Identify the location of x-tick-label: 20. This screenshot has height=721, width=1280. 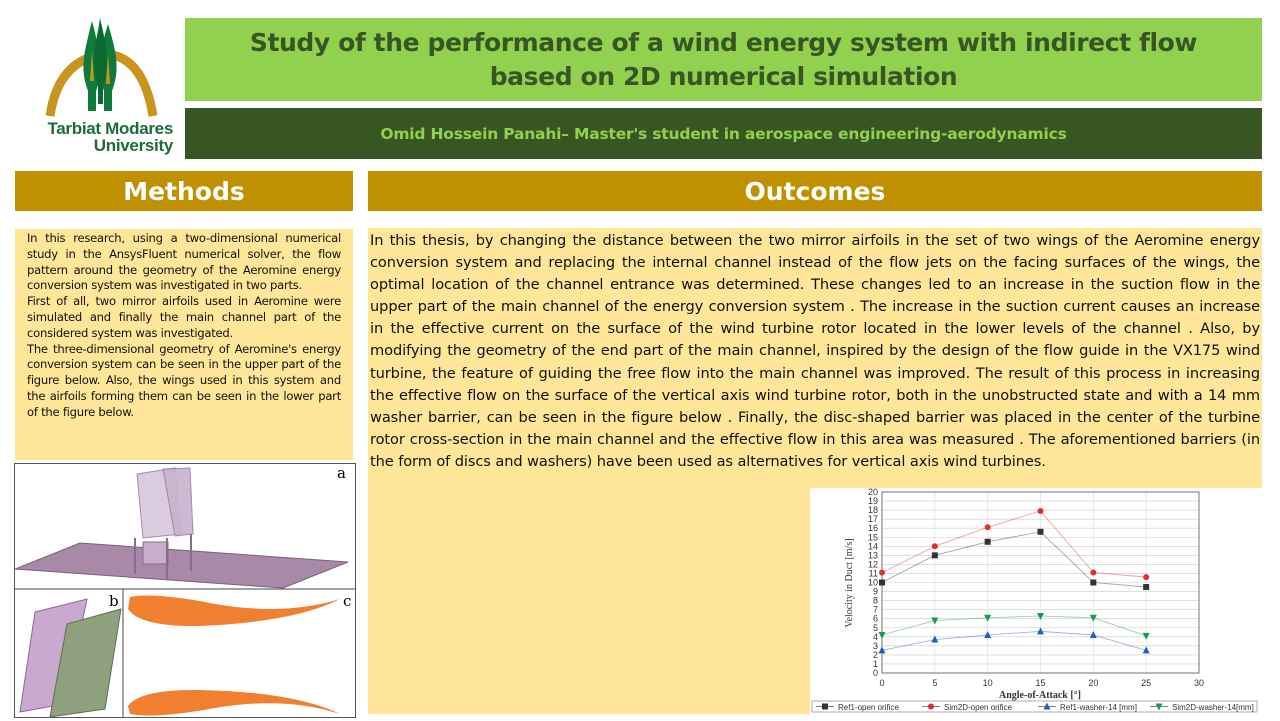
(1093, 683).